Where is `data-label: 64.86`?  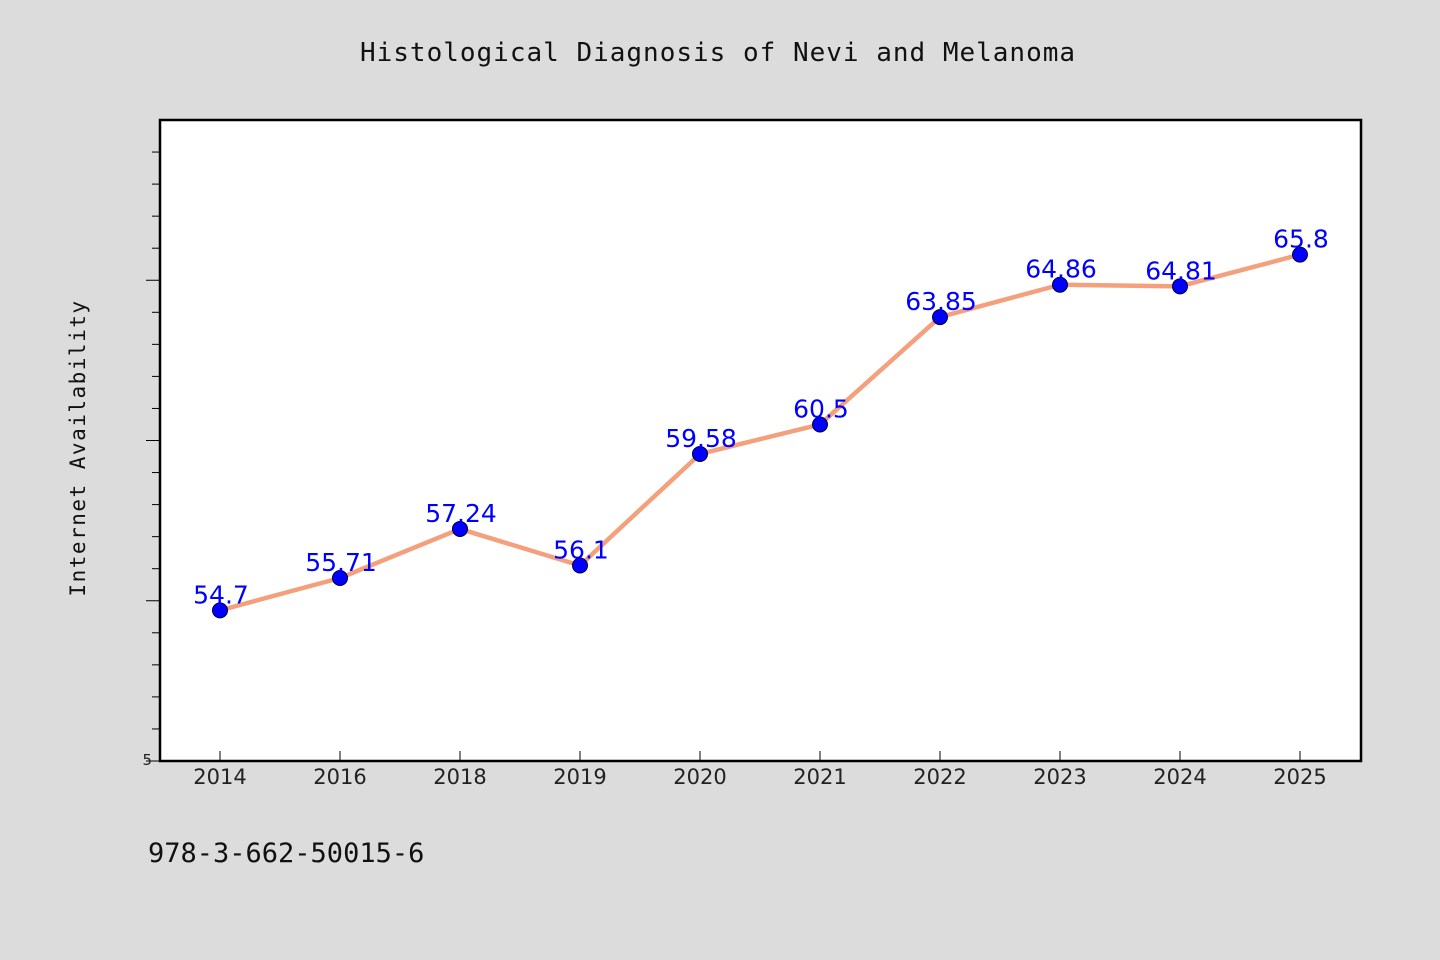 data-label: 64.86 is located at coordinates (1061, 269).